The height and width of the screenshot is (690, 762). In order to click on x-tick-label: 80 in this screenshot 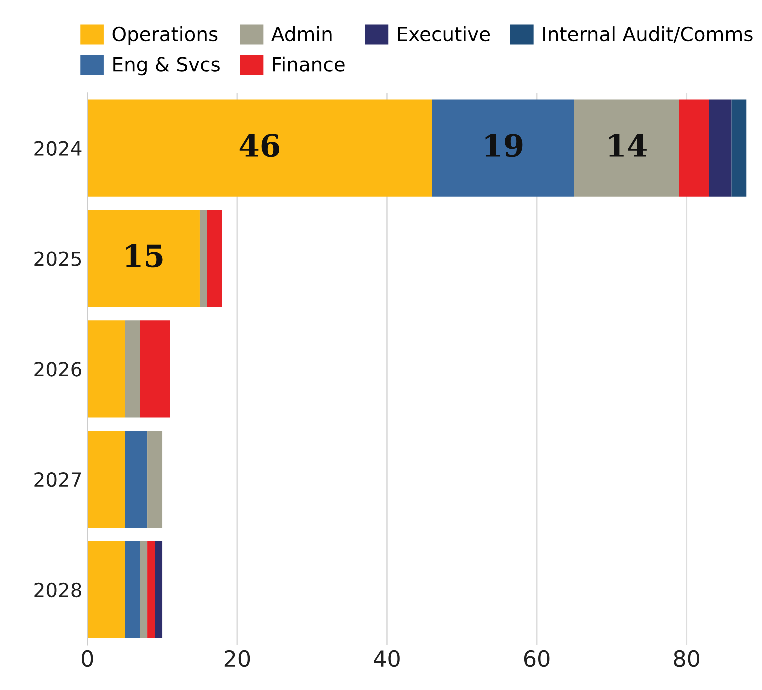, I will do `click(687, 659)`.